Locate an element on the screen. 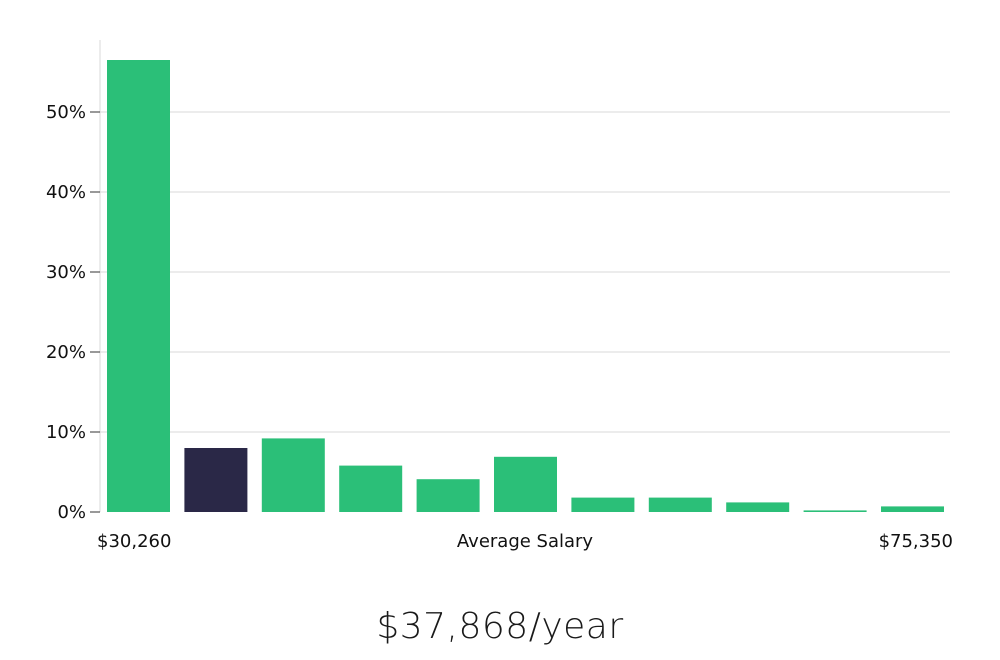  y-tick-label: 0% is located at coordinates (71, 512).